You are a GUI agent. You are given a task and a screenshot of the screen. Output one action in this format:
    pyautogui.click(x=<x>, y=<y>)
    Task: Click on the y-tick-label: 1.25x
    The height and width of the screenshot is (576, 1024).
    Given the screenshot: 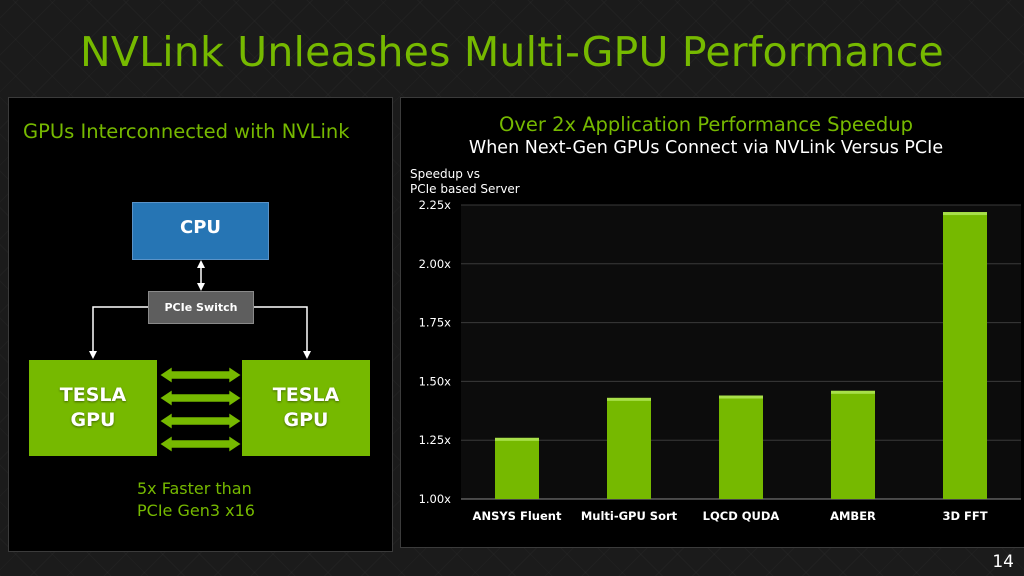 What is the action you would take?
    pyautogui.click(x=435, y=440)
    